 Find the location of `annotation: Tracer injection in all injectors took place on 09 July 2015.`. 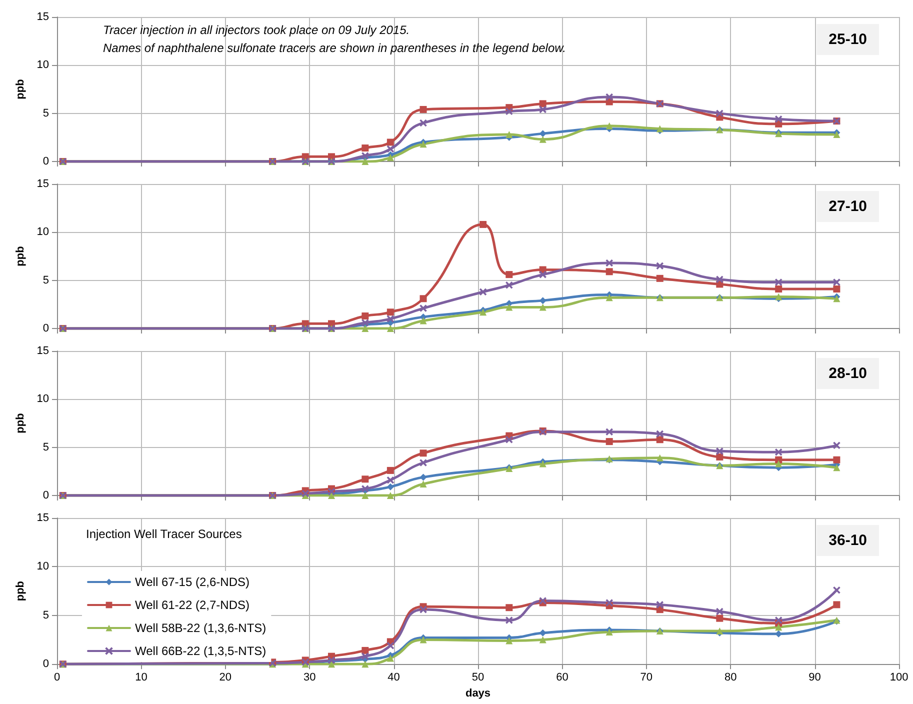

annotation: Tracer injection in all injectors took place on 09 July 2015. is located at coordinates (256, 30).